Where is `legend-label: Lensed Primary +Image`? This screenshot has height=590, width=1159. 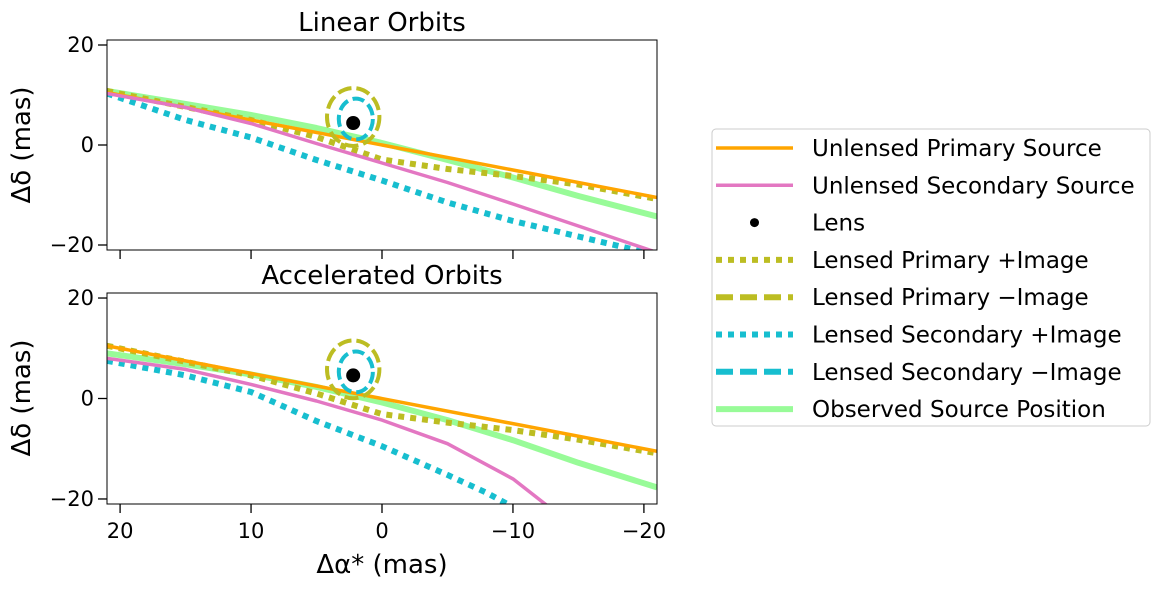 legend-label: Lensed Primary +Image is located at coordinates (950, 261).